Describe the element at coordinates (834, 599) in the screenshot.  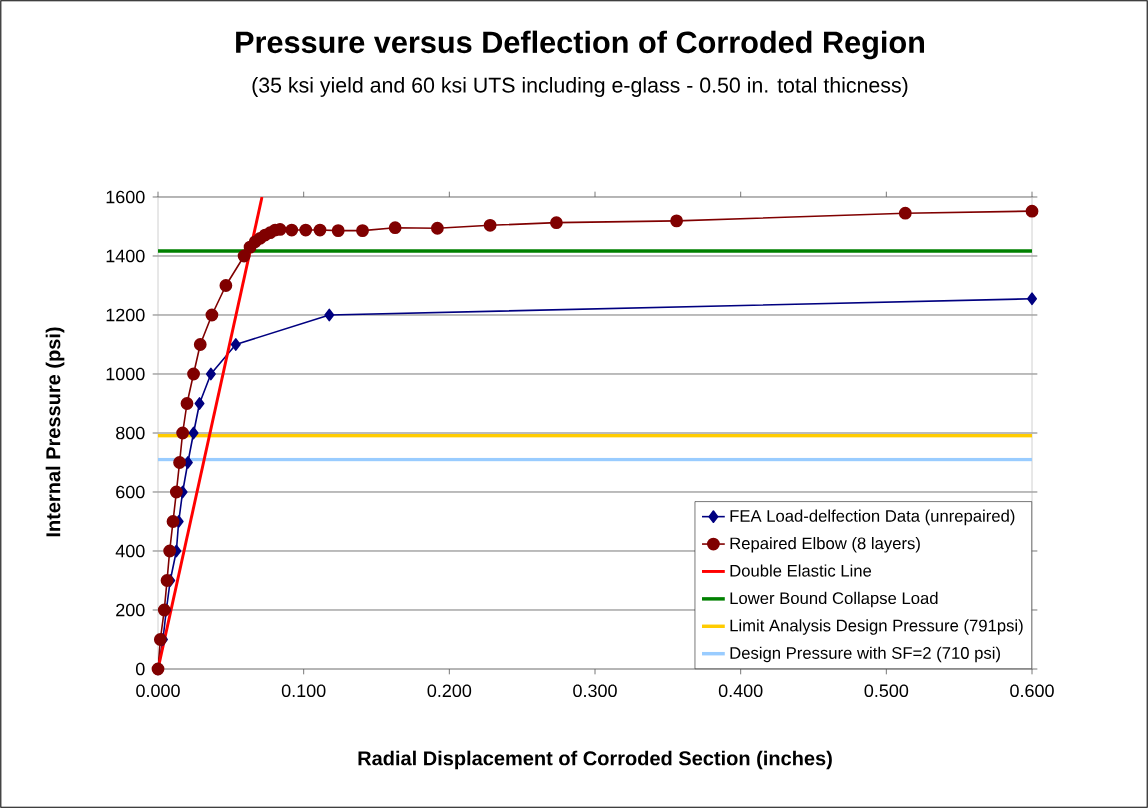
I see `legend-label: Lower Bound Collapse Load` at that location.